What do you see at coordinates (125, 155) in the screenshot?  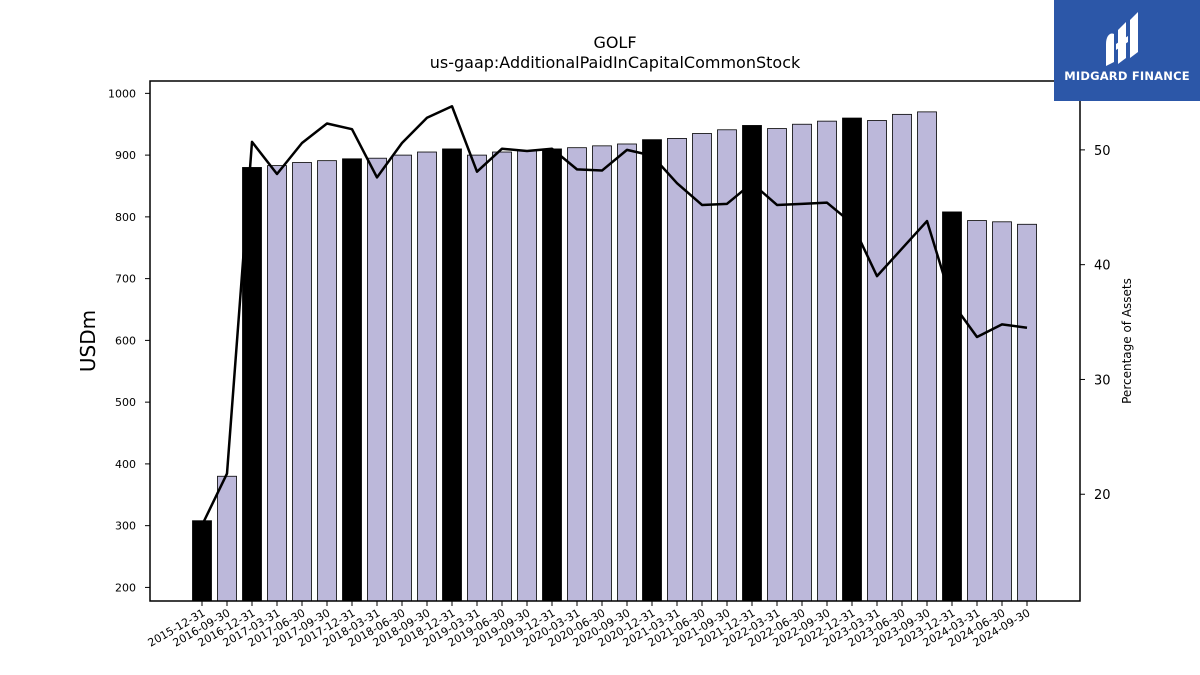 I see `y-tick-label: 900` at bounding box center [125, 155].